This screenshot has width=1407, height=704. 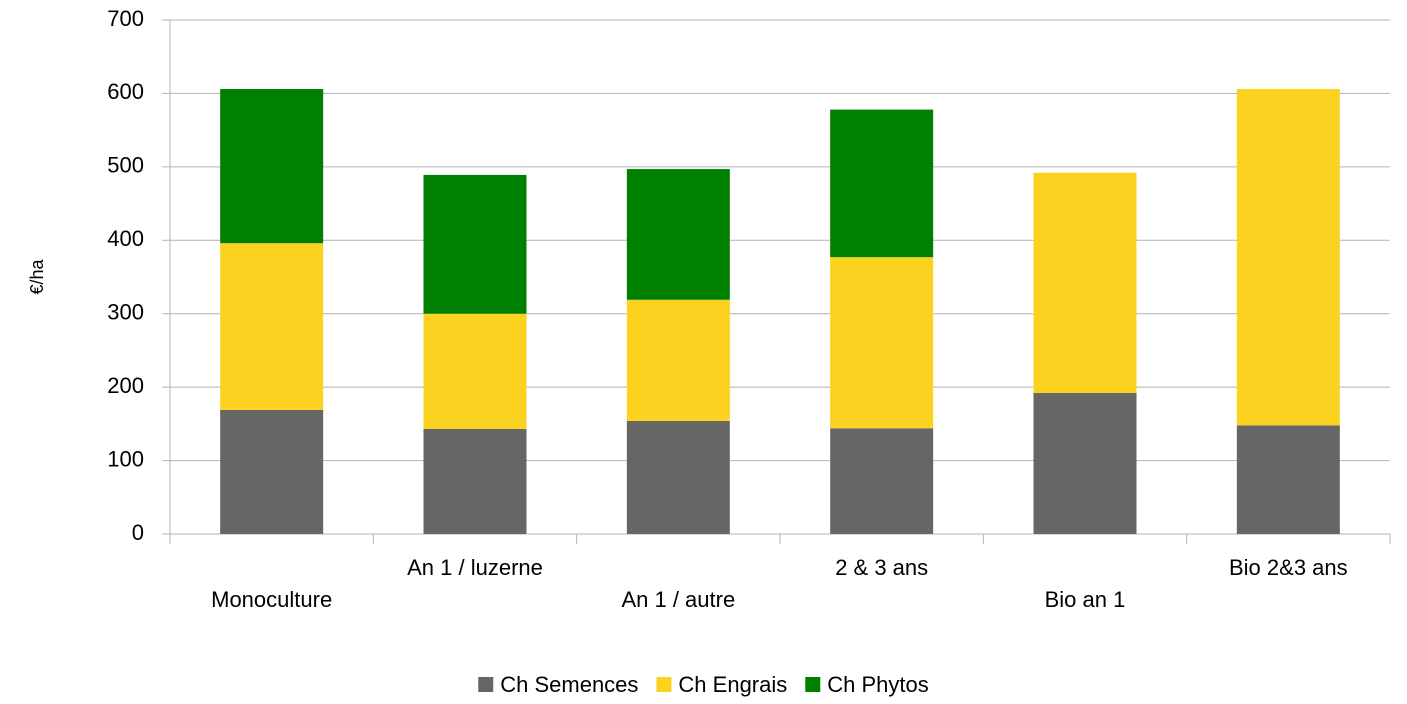 I want to click on y-tick-label: 0, so click(x=138, y=532).